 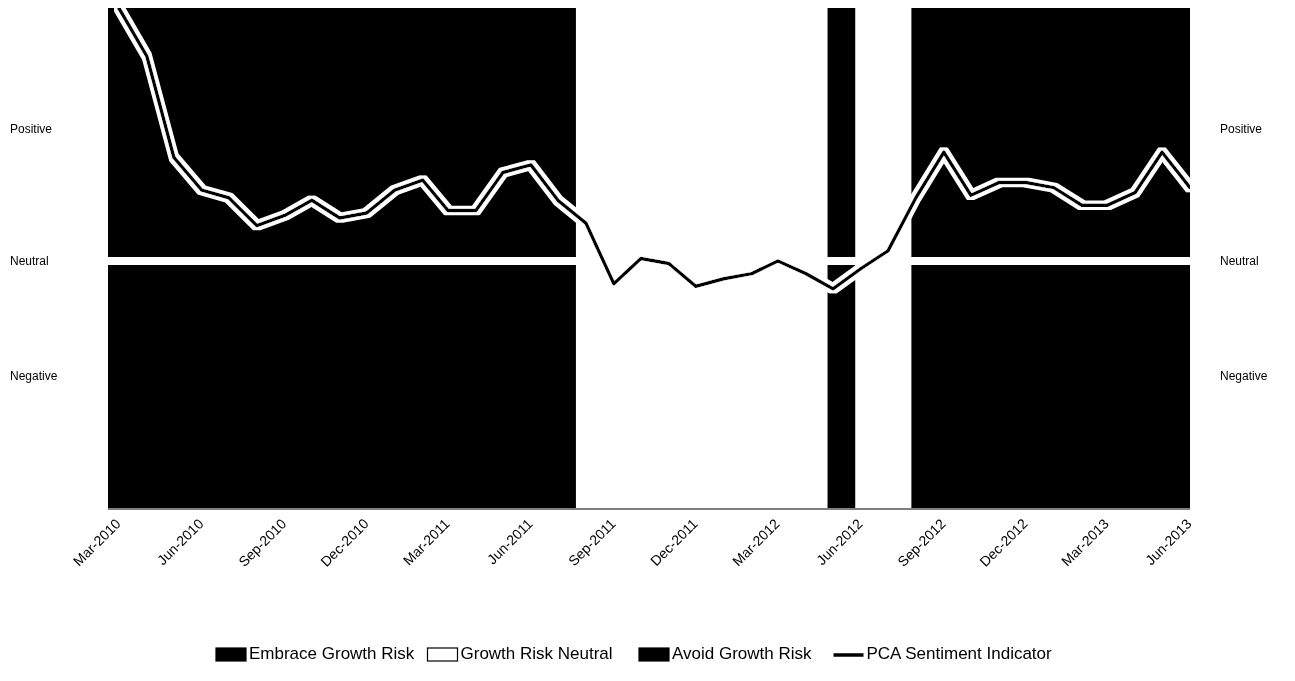 I want to click on legend-label: PCA Sentiment Indicator, so click(x=959, y=654).